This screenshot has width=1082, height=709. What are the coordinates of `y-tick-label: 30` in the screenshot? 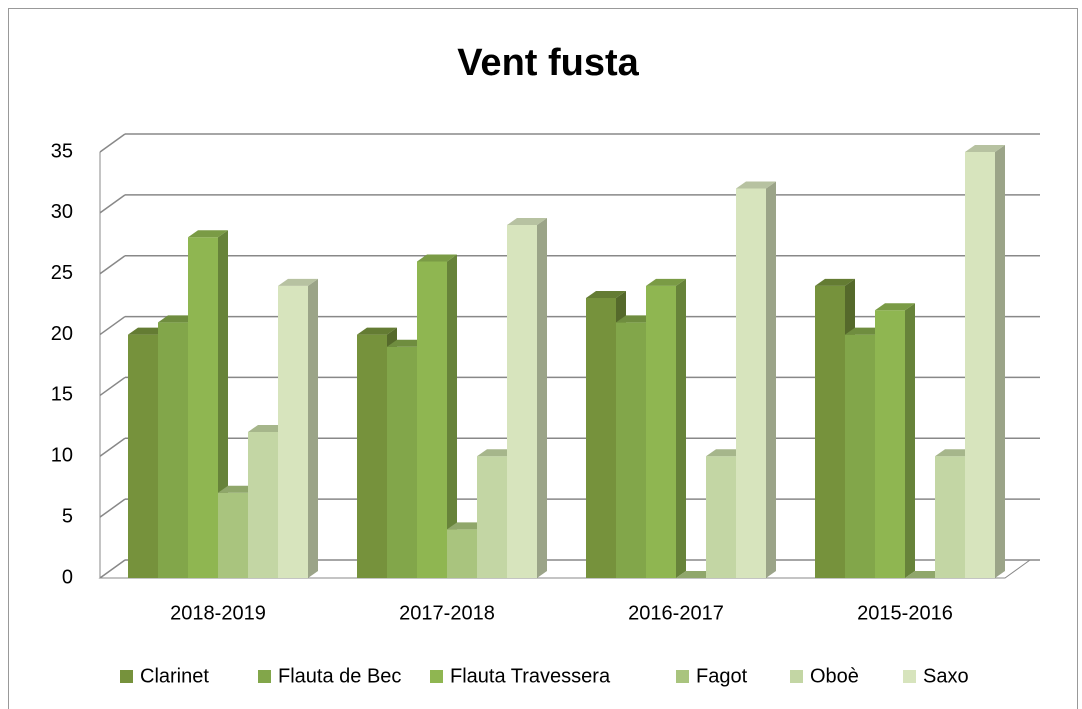 It's located at (62, 212).